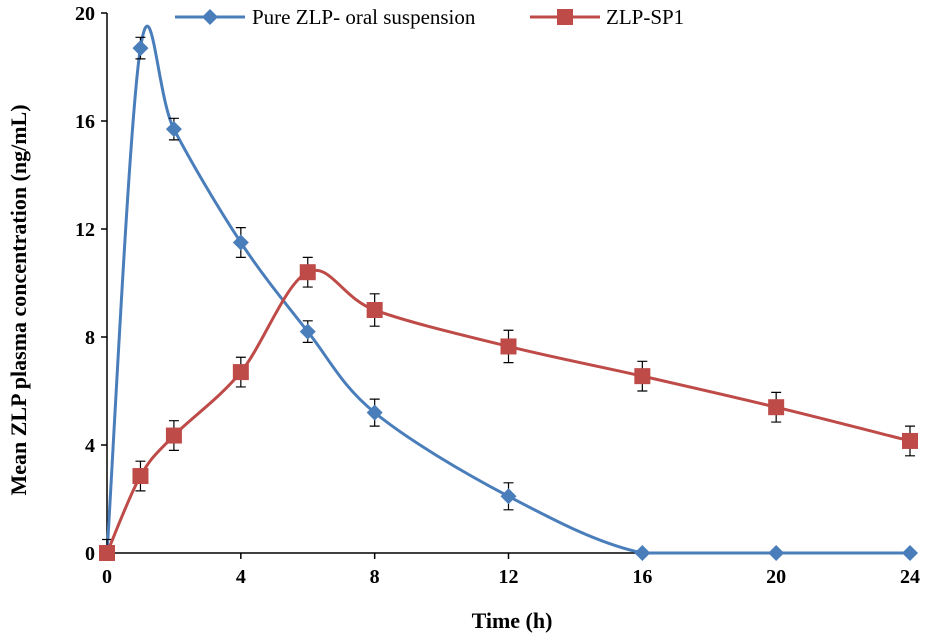 The image size is (930, 641). I want to click on x-tick-label: 4, so click(241, 577).